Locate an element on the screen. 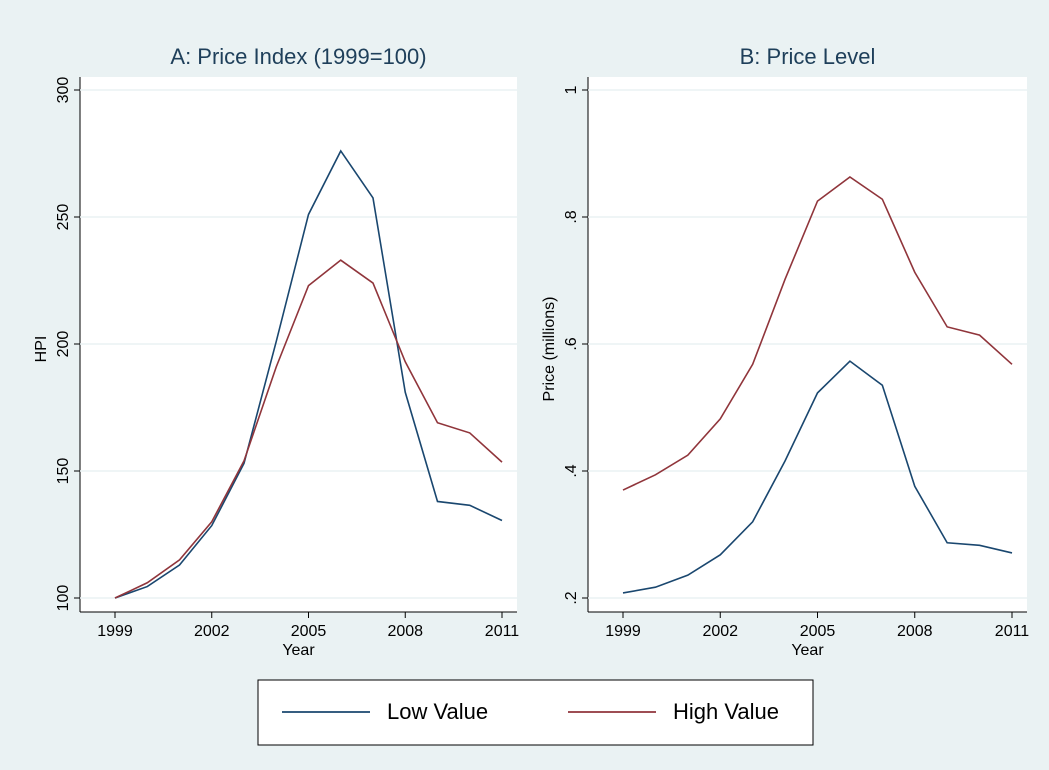 The width and height of the screenshot is (1049, 770). y-tick-label: 200 is located at coordinates (63, 344).